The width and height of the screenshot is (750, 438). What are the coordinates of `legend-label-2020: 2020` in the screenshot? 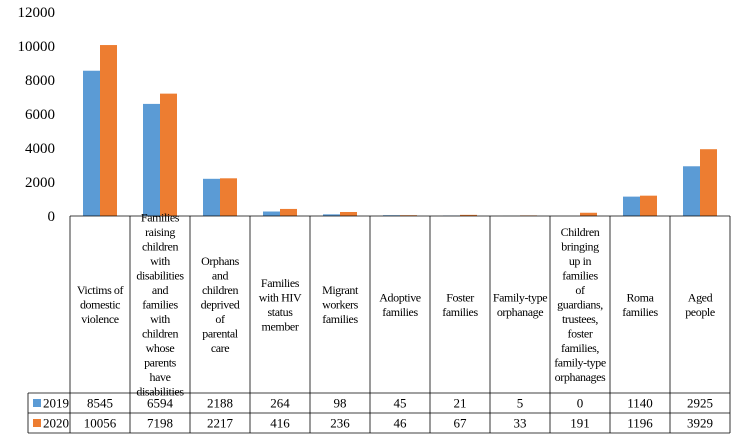 It's located at (56, 423).